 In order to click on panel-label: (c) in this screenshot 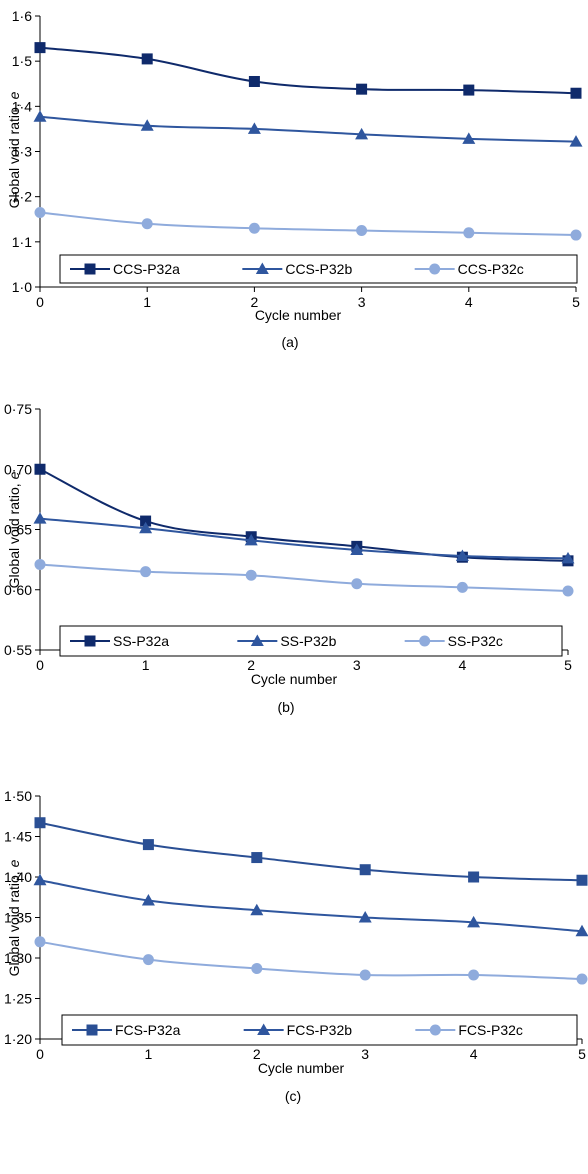, I will do `click(293, 1096)`.